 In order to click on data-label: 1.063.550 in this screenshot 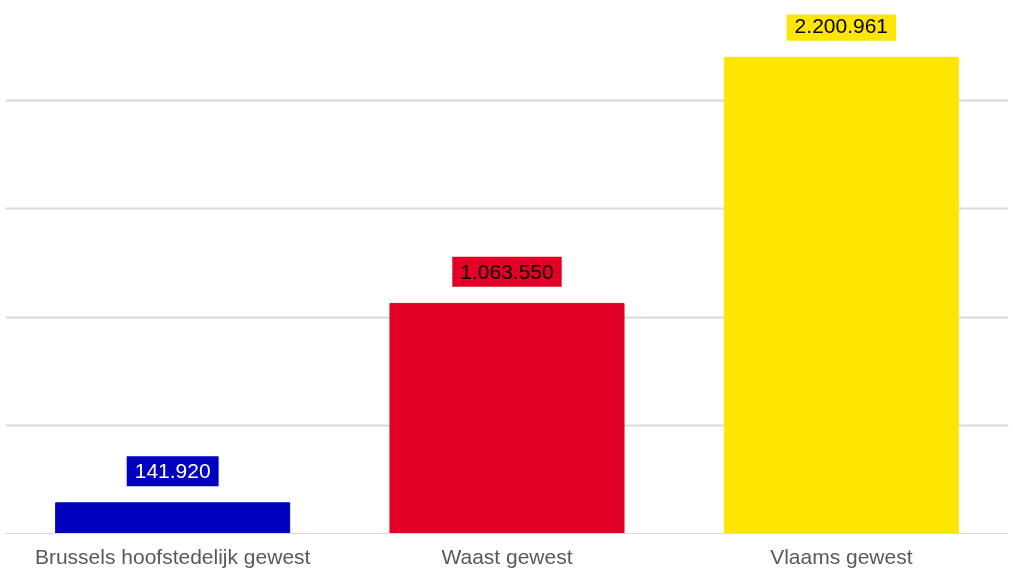, I will do `click(507, 271)`.